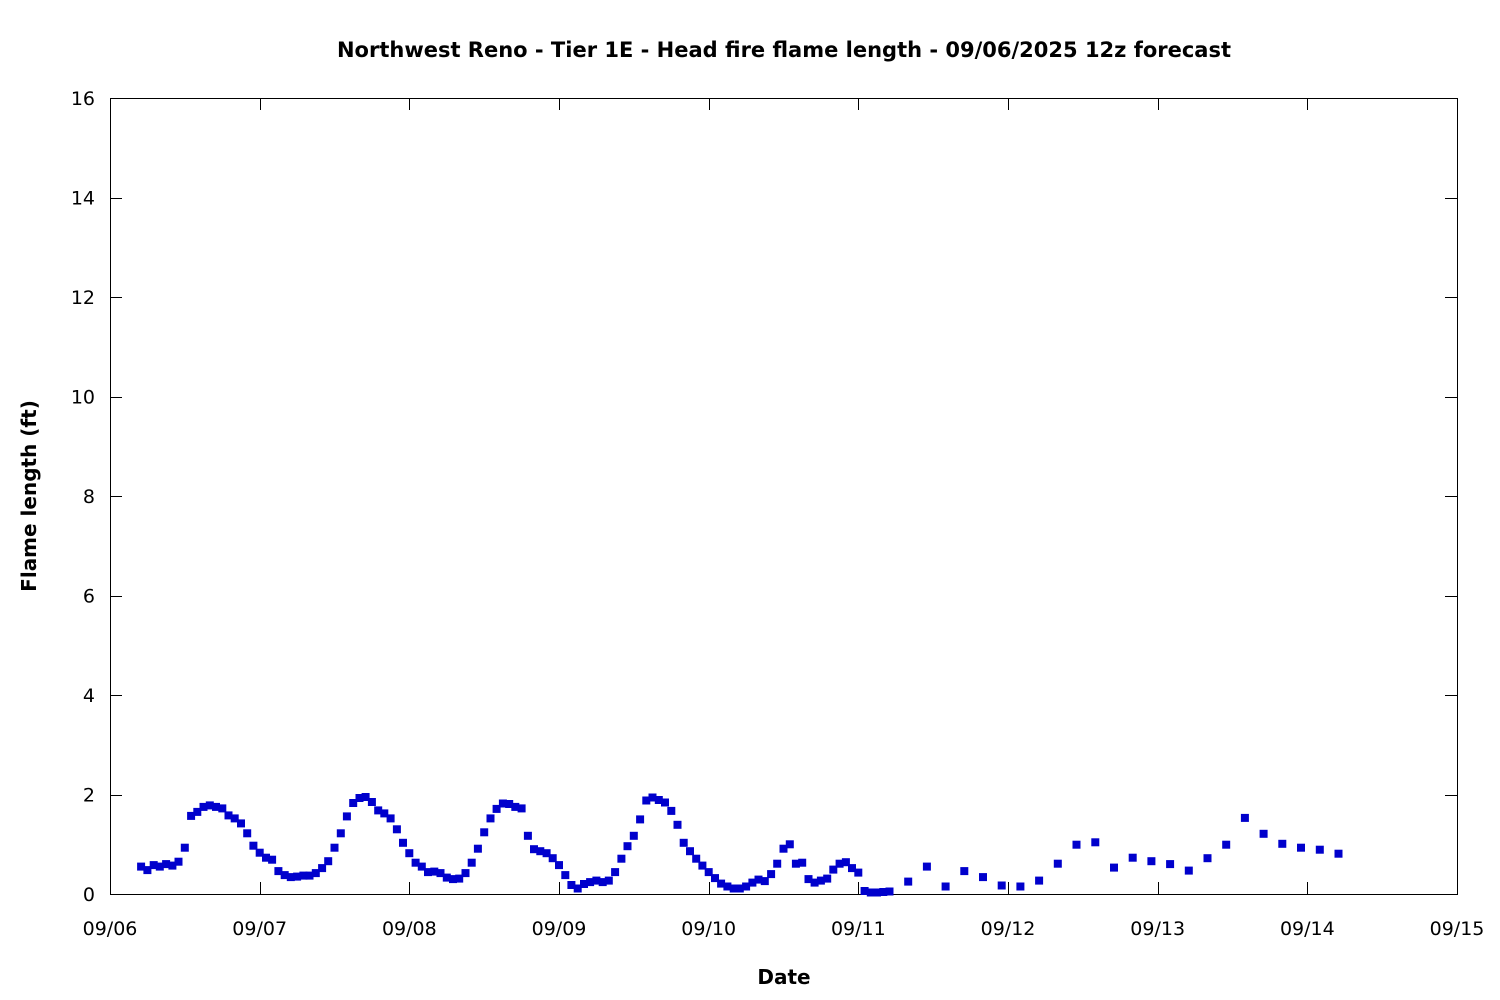 The height and width of the screenshot is (1000, 1500). Describe the element at coordinates (29, 496) in the screenshot. I see `y-axis-label: Flame length (ft)` at that location.